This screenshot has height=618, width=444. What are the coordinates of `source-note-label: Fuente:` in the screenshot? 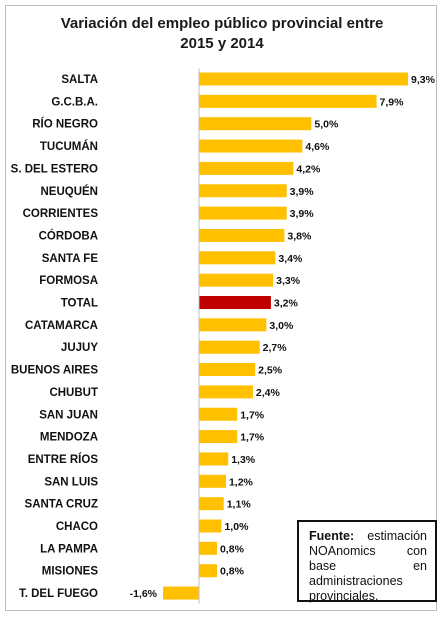 It's located at (332, 536).